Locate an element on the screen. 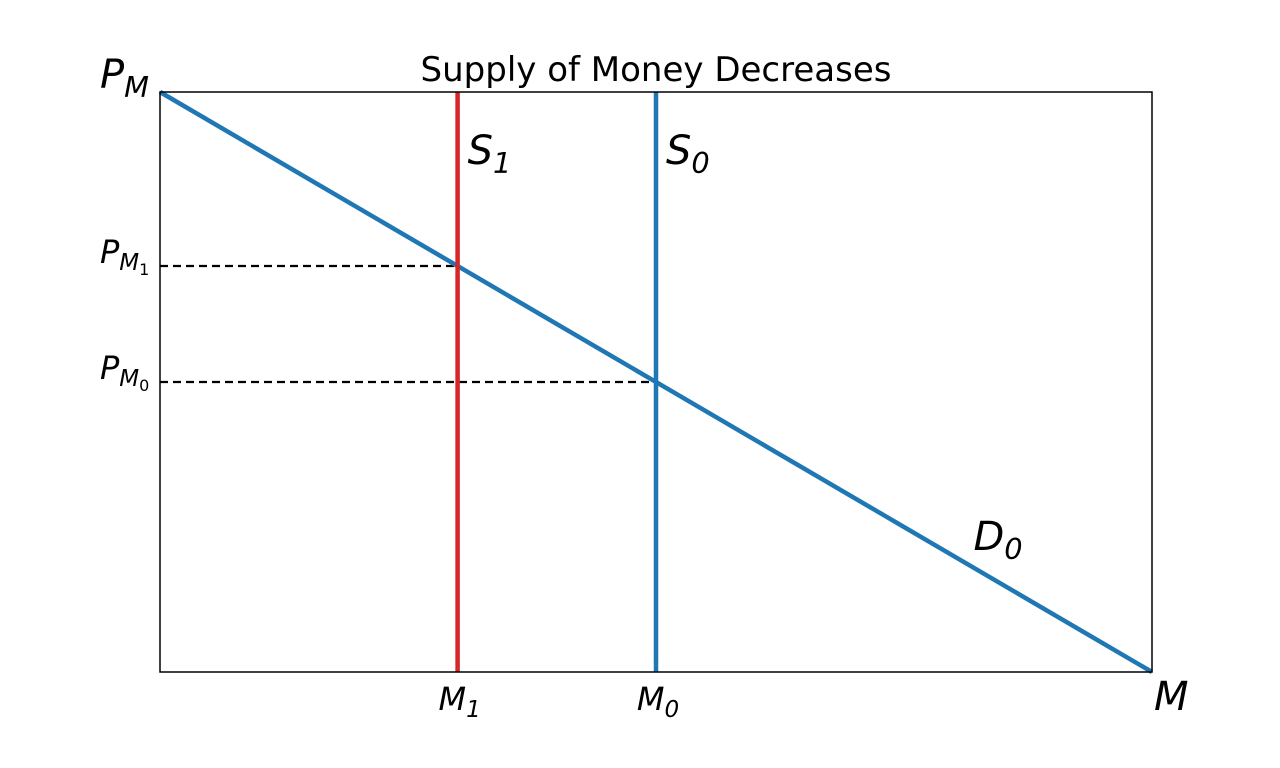 Image resolution: width=1280 pixels, height=768 pixels. guide-lines is located at coordinates (408, 324).